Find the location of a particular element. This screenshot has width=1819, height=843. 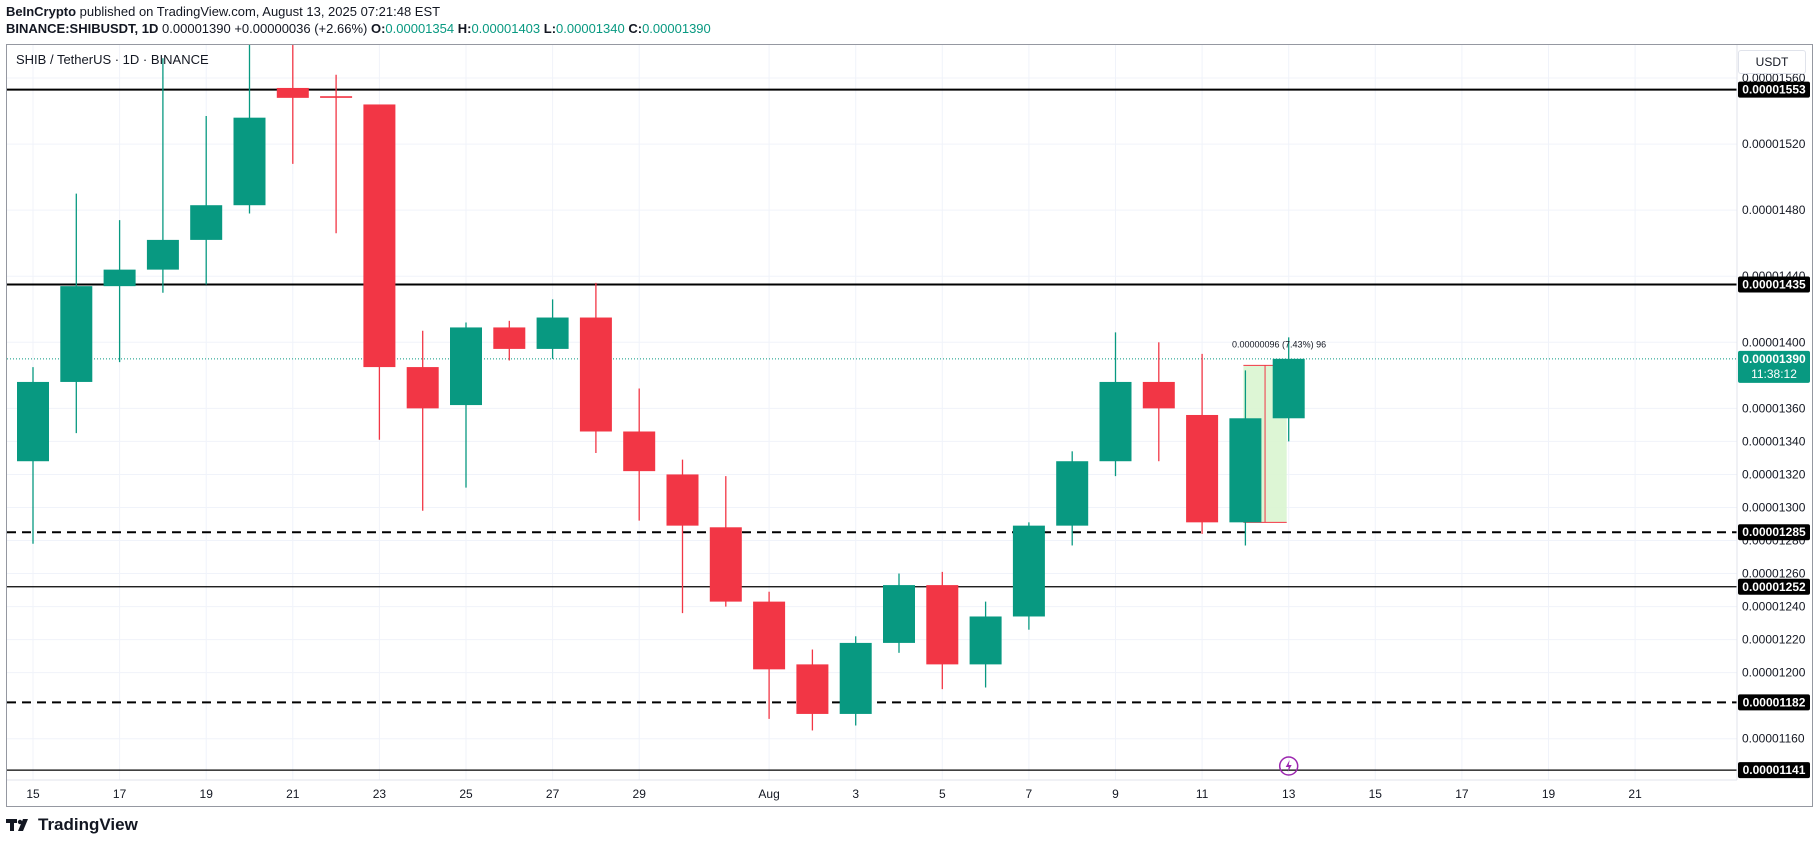

low-value: 0.00001340 is located at coordinates (590, 28).